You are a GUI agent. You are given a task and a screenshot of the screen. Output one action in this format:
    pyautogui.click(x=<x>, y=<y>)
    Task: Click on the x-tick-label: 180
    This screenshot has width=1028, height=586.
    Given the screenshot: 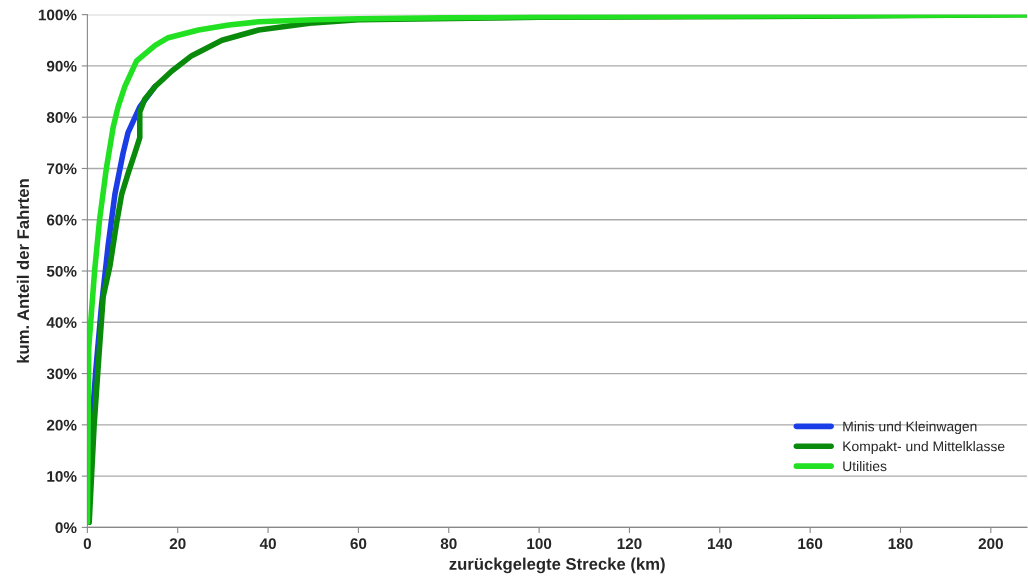 What is the action you would take?
    pyautogui.click(x=900, y=544)
    